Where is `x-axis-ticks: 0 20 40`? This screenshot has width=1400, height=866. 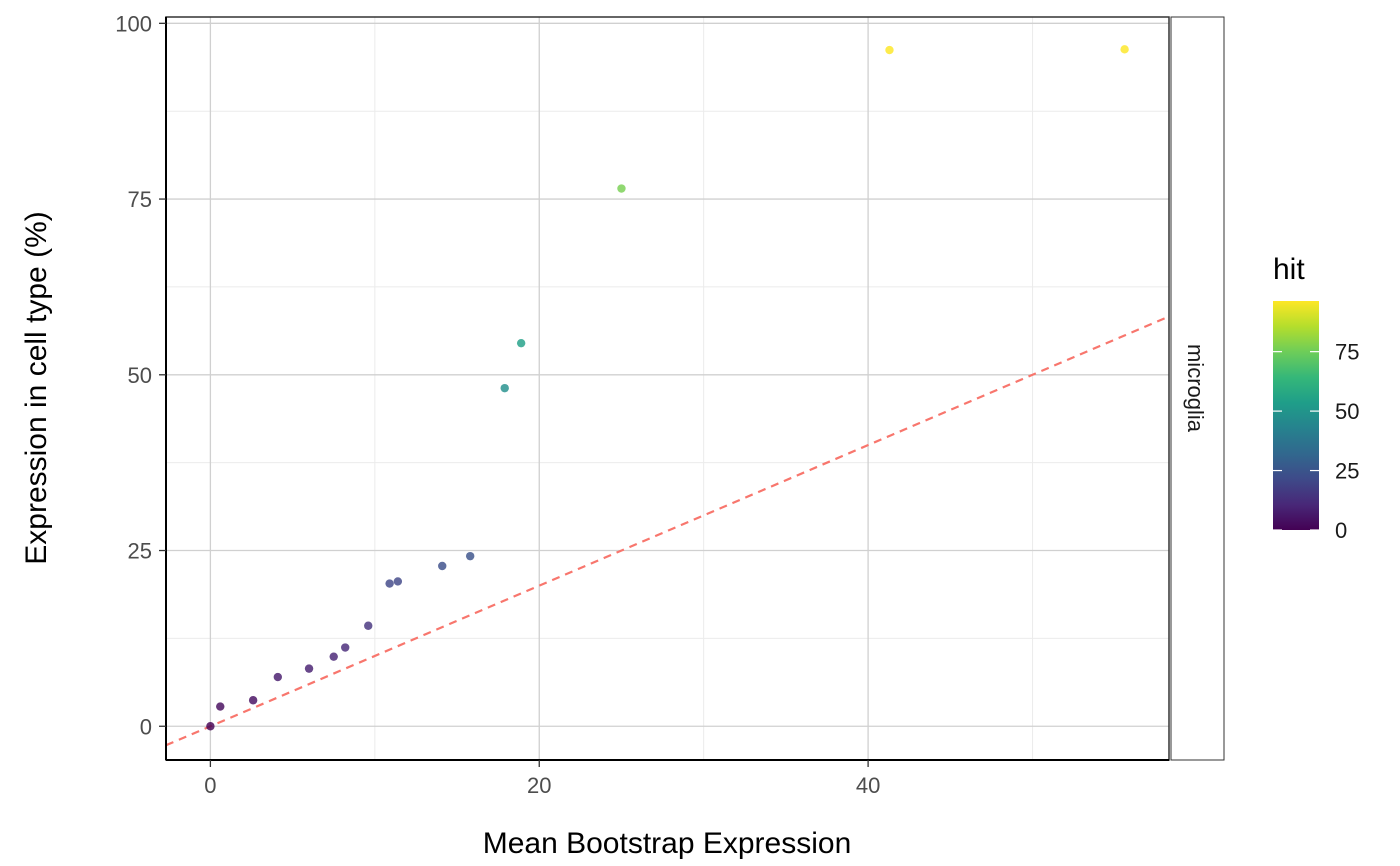 x-axis-ticks: 0 20 40 is located at coordinates (542, 779).